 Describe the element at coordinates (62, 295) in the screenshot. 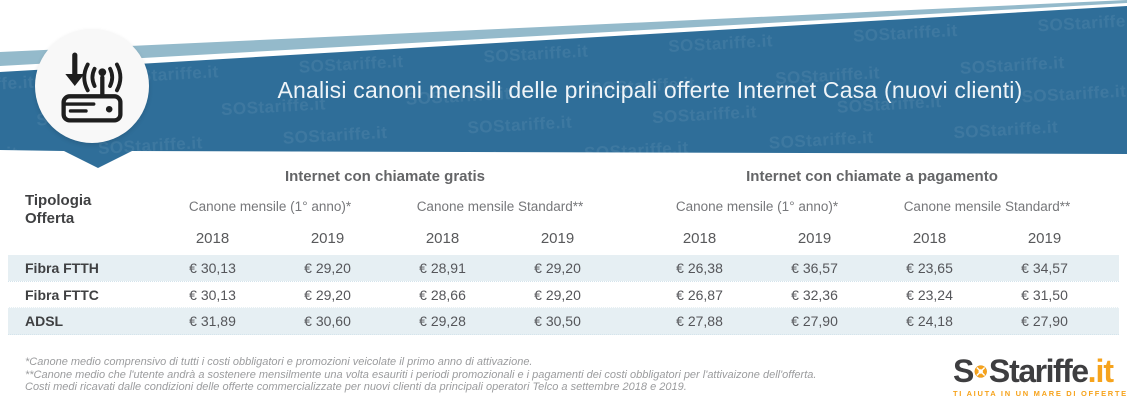

I see `row-label: Fibra FTTC` at that location.